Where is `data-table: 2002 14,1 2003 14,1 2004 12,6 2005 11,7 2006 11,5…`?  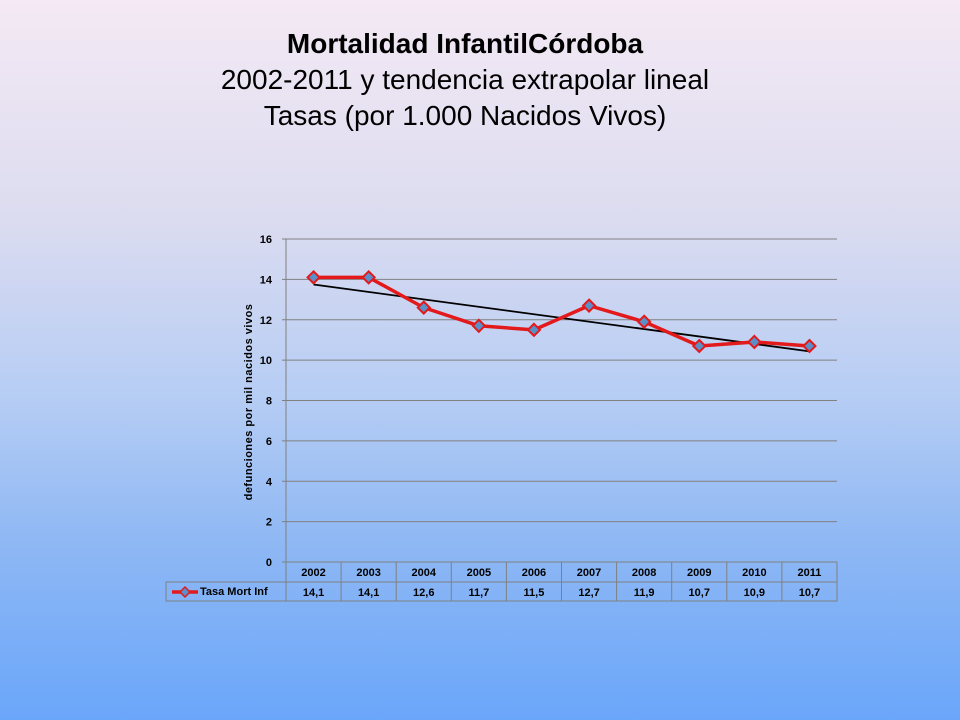
data-table: 2002 14,1 2003 14,1 2004 12,6 2005 11,7 2006 11,5… is located at coordinates (501, 582).